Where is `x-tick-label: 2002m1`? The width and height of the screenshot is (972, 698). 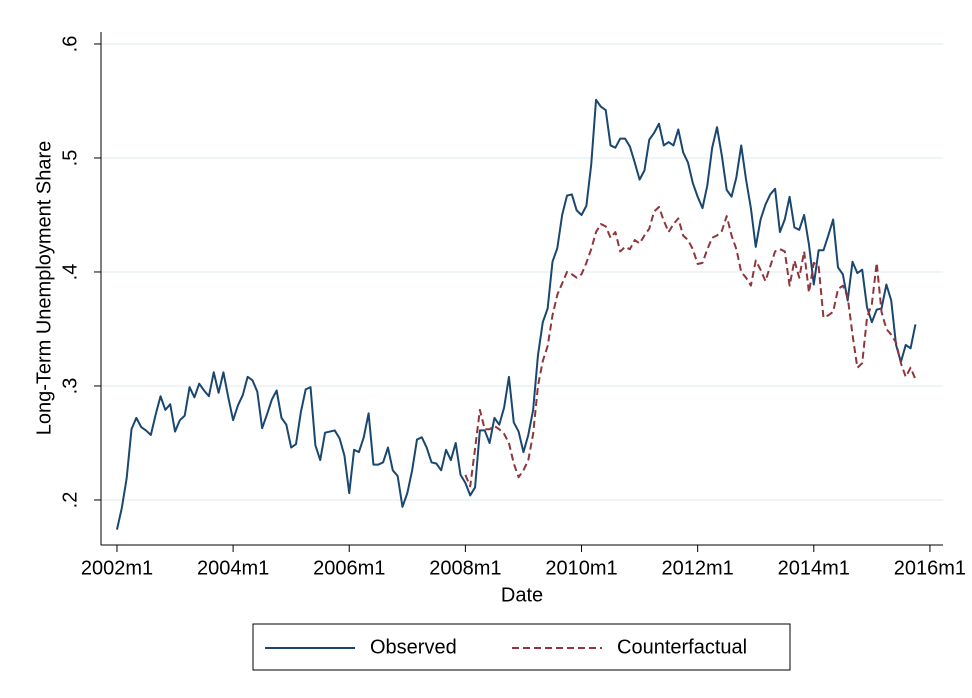 x-tick-label: 2002m1 is located at coordinates (117, 568).